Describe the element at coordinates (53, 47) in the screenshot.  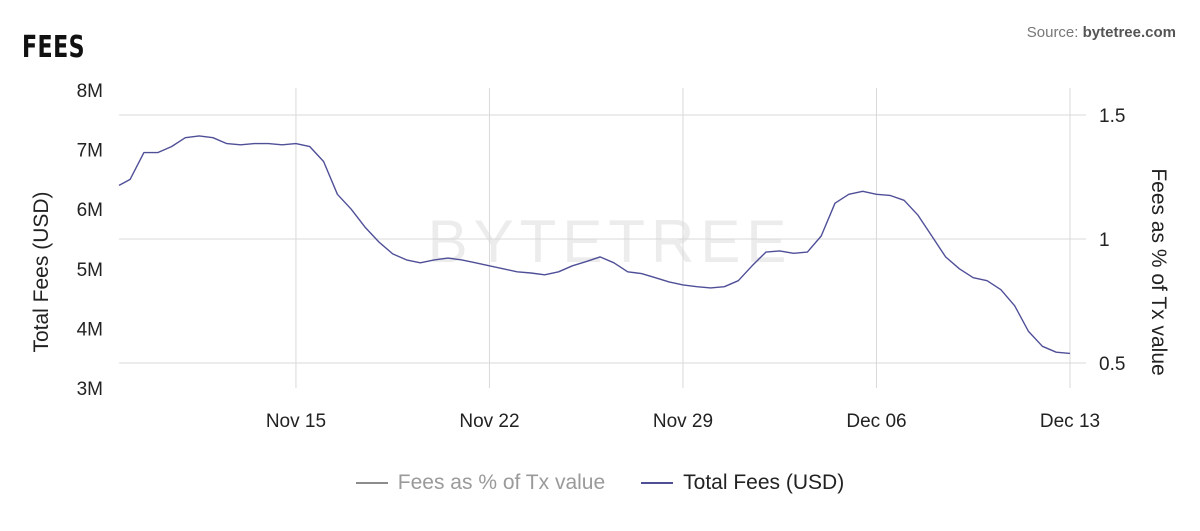
I see `chart-title: FEES` at that location.